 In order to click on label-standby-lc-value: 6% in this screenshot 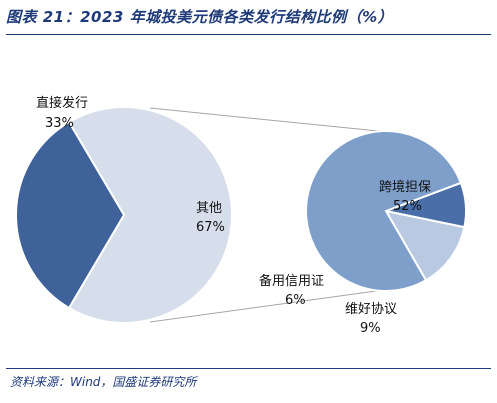, I will do `click(295, 300)`.